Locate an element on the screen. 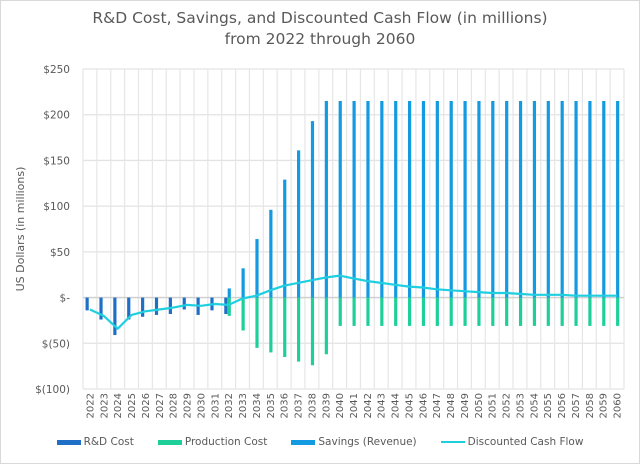  x-tick-label: 2025 is located at coordinates (132, 405).